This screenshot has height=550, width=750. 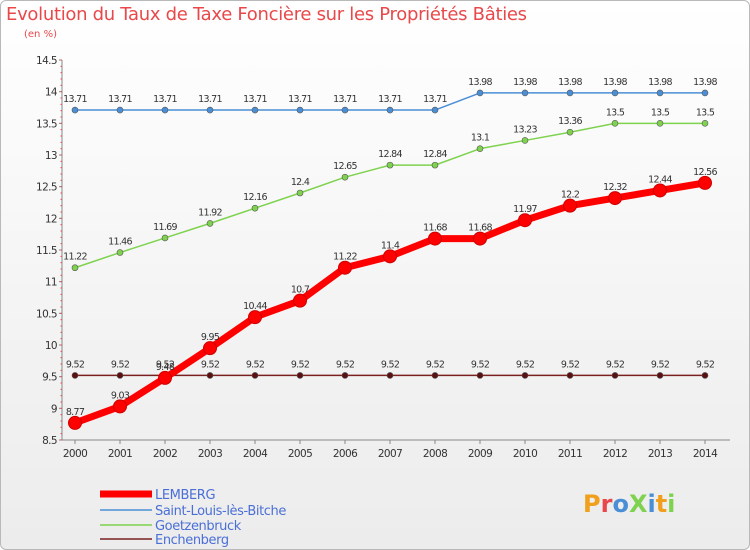 What do you see at coordinates (75, 454) in the screenshot?
I see `x-tick-label: 2000` at bounding box center [75, 454].